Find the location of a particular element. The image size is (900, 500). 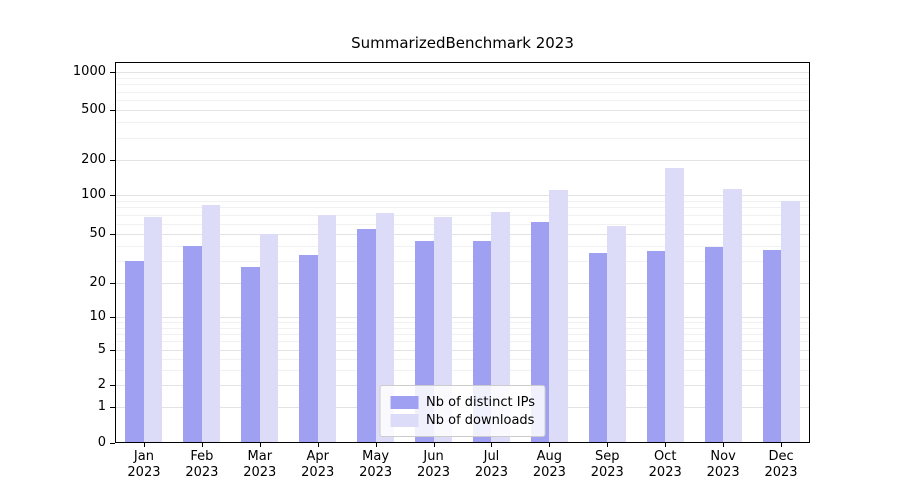

chart-title: SummarizedBenchmark 2023 is located at coordinates (462, 43).